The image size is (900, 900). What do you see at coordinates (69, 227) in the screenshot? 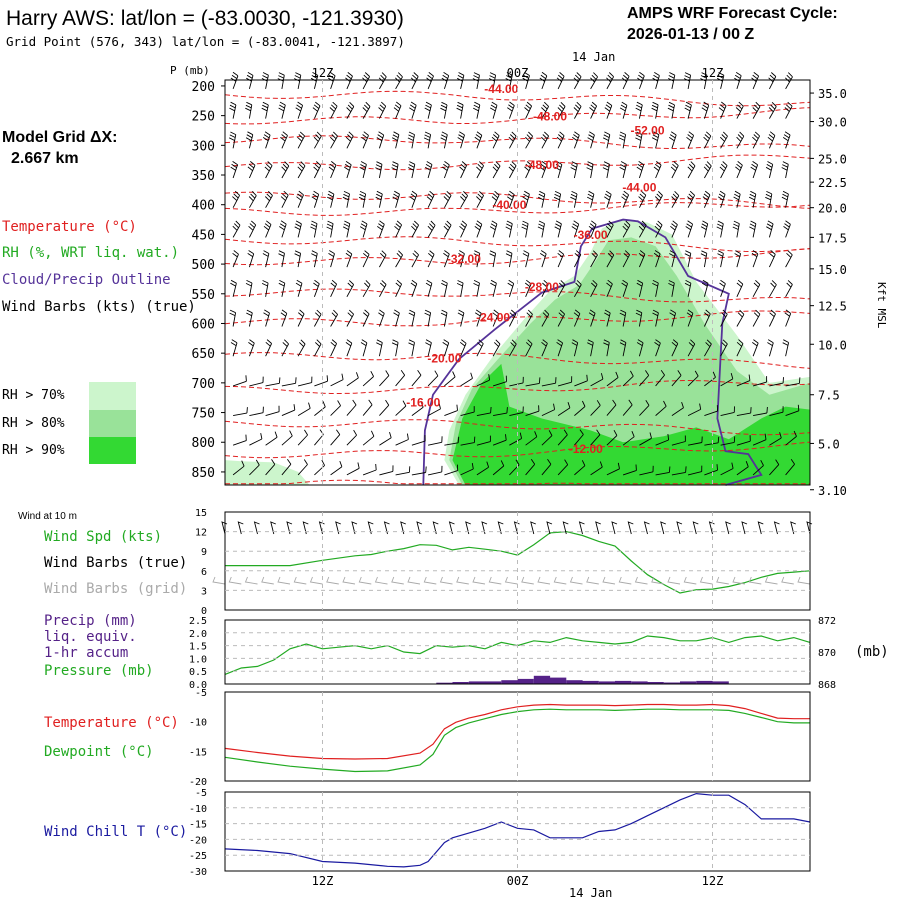
I see `legend-temperature: Temperature (°C)` at bounding box center [69, 227].